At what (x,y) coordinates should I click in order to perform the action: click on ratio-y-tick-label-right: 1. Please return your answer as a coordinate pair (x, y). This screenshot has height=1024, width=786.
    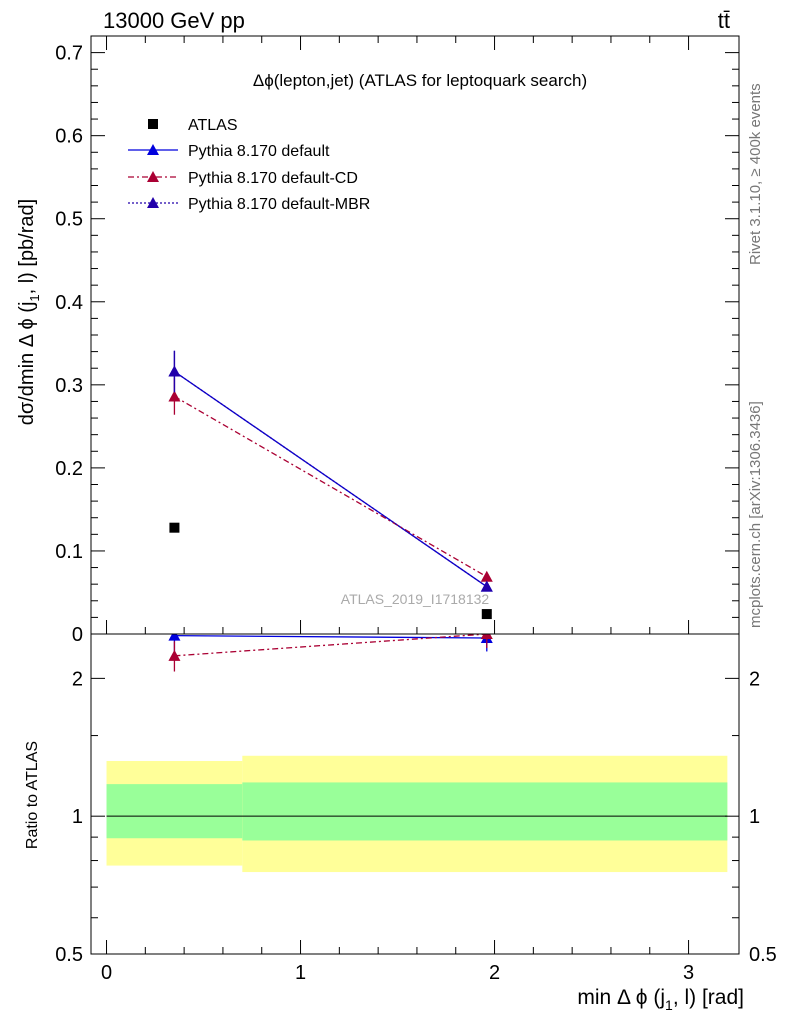
    Looking at the image, I should click on (754, 817).